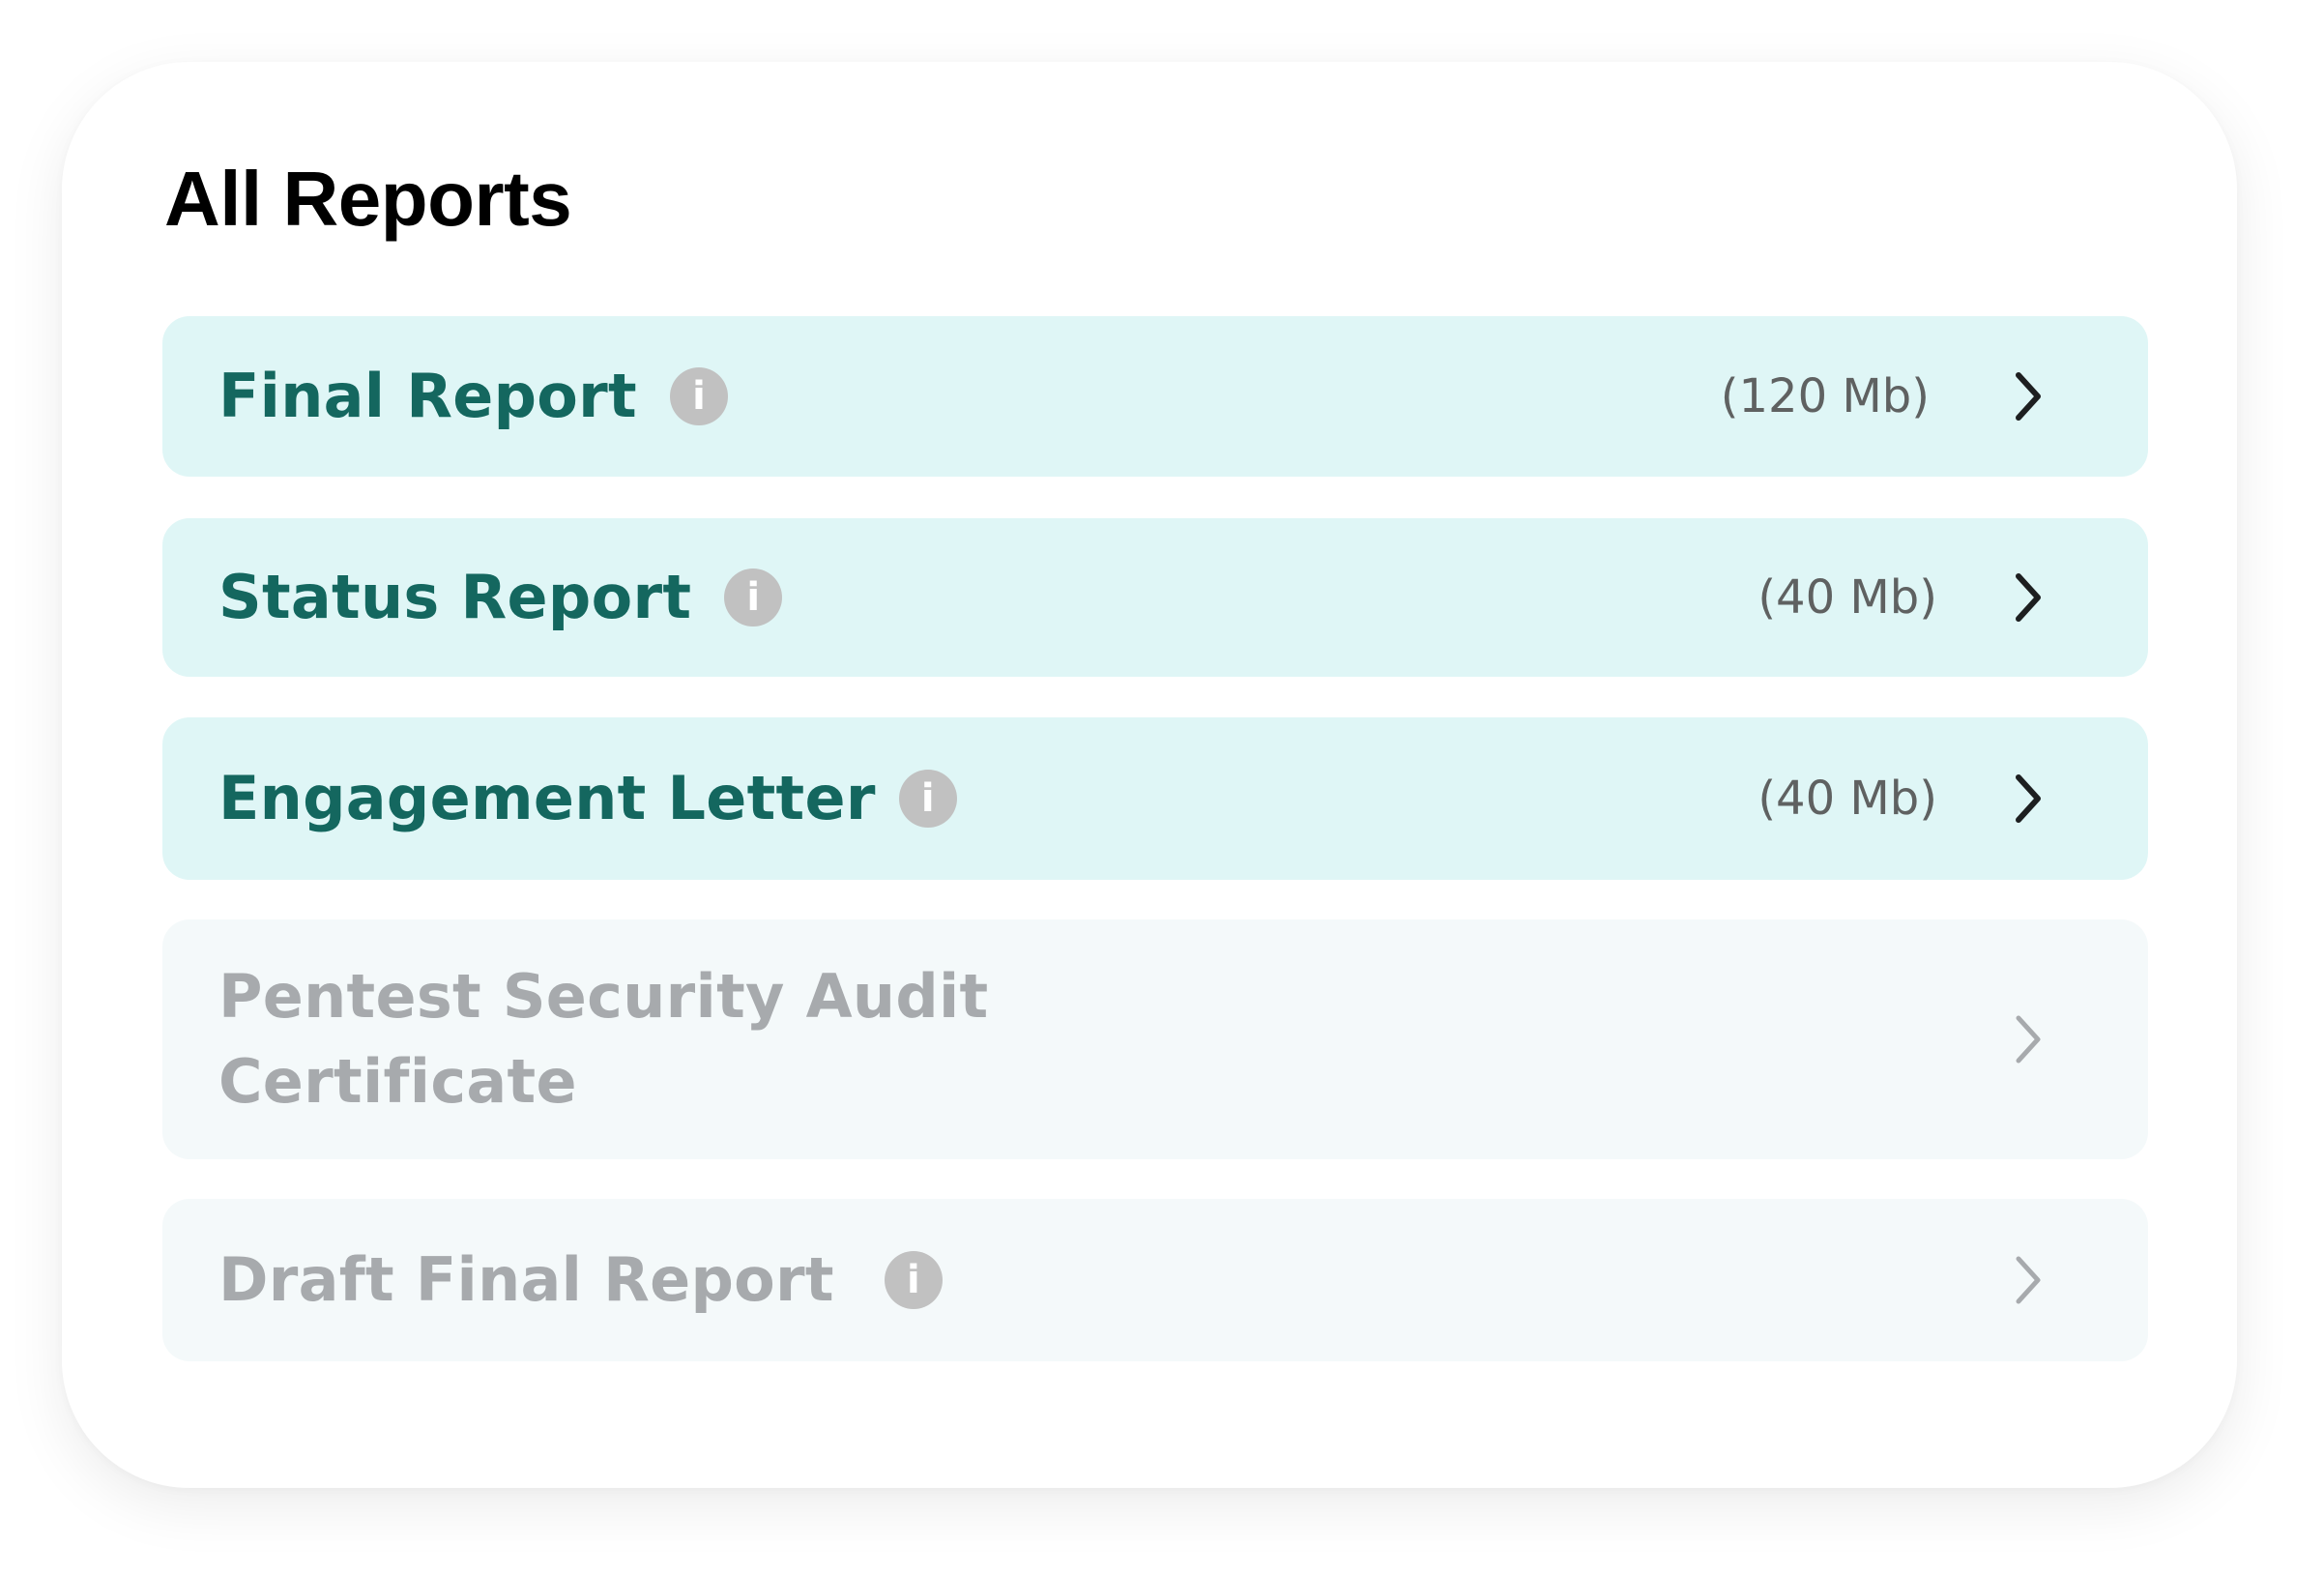 The width and height of the screenshot is (2324, 1574). What do you see at coordinates (547, 798) in the screenshot?
I see `report-label: Engagement Letter` at bounding box center [547, 798].